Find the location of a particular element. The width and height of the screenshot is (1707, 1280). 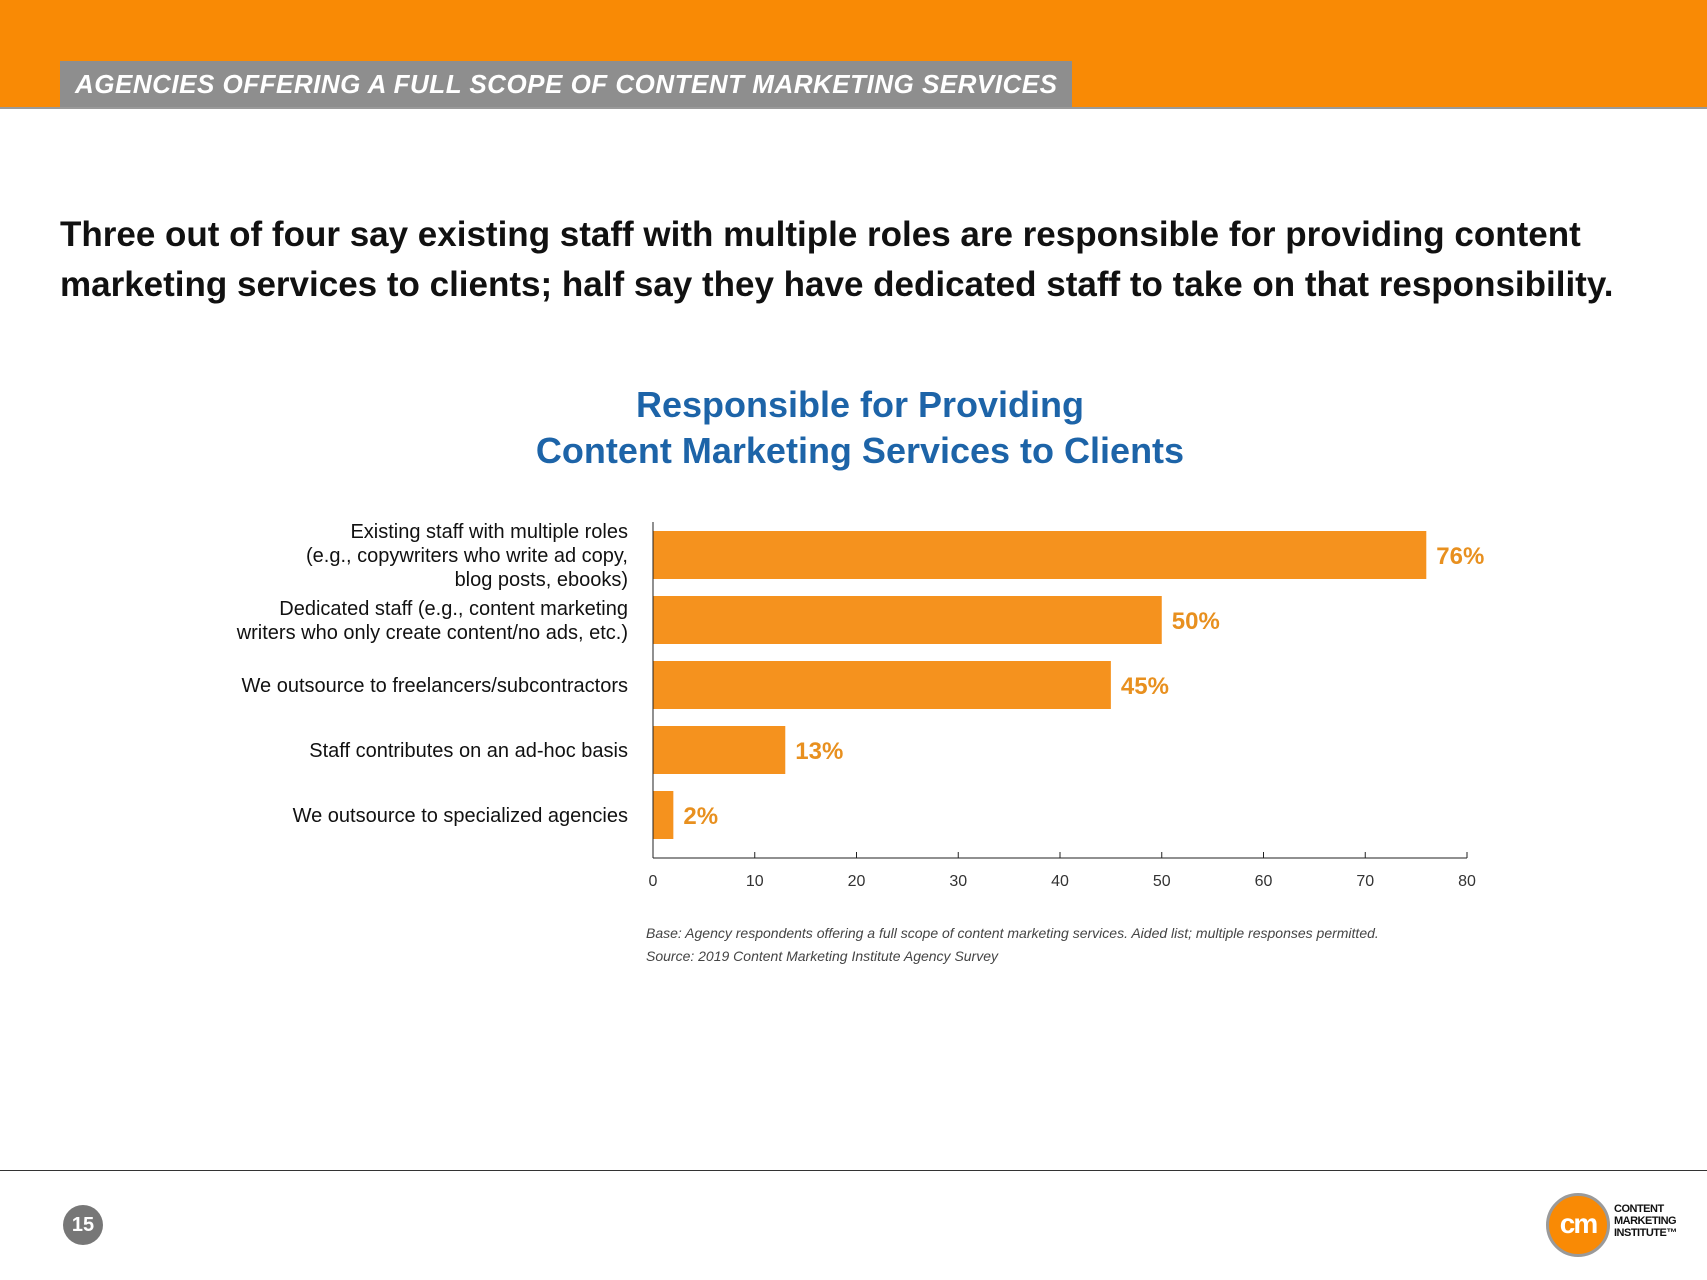

category-label-1-0: Dedicated staff (e.g., content marketing is located at coordinates (453, 609).